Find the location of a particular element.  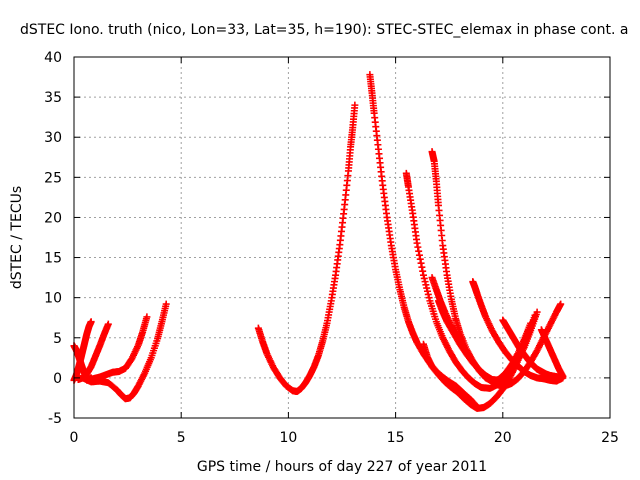

y-tick-label: 30 is located at coordinates (53, 138).